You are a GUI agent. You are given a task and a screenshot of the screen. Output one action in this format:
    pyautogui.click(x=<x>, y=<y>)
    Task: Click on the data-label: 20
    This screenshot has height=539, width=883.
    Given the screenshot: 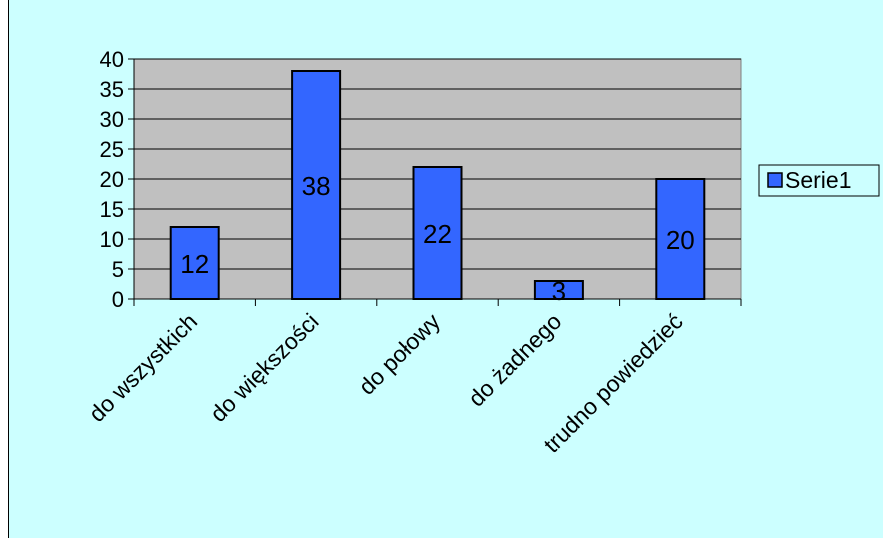 What is the action you would take?
    pyautogui.click(x=680, y=240)
    